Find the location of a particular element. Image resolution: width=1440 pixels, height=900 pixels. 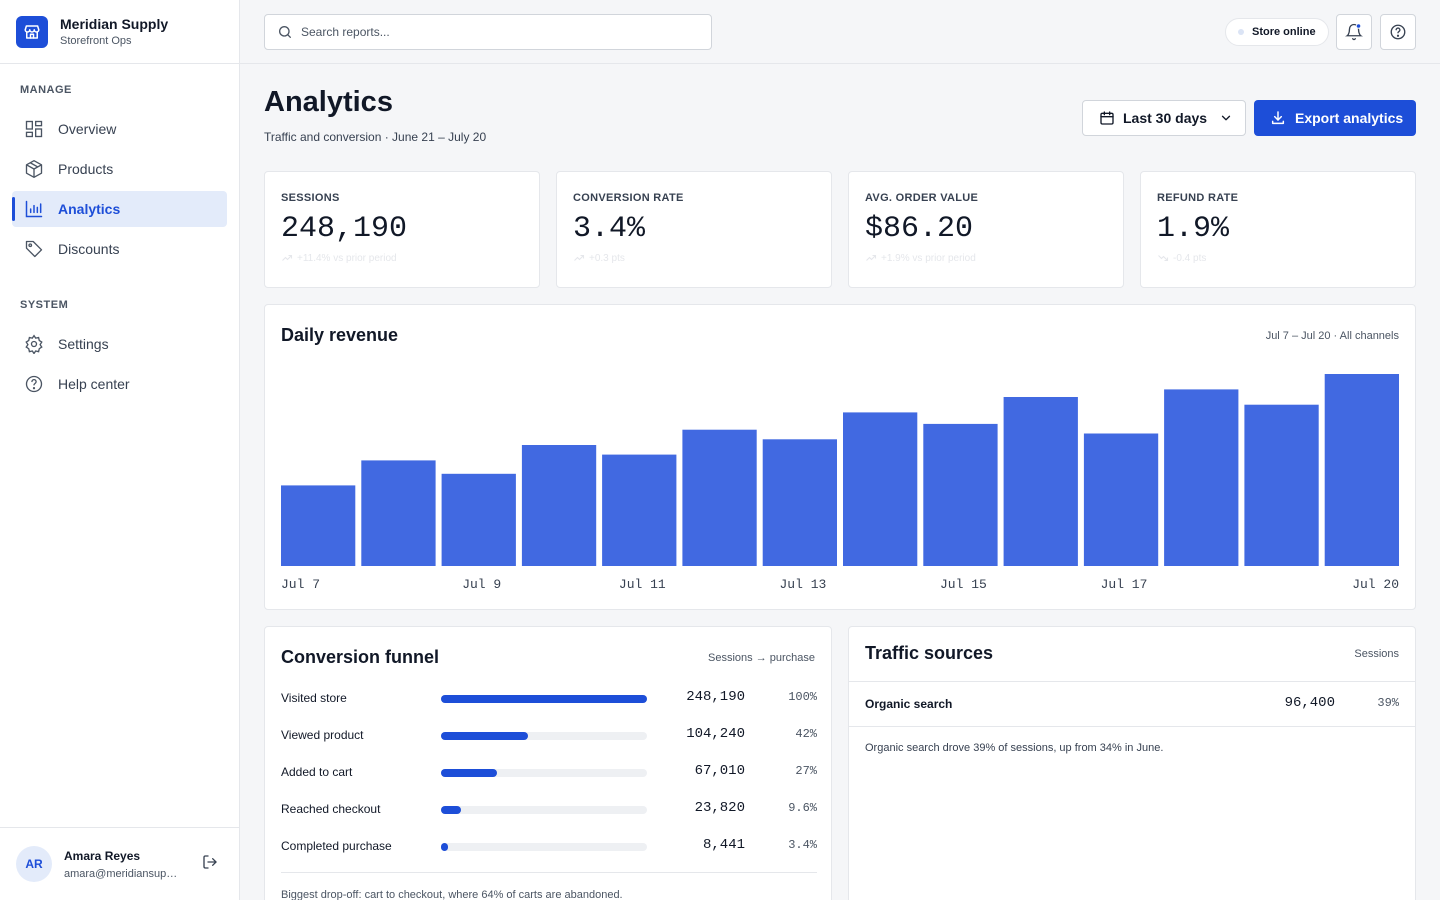

help-button is located at coordinates (1398, 32).